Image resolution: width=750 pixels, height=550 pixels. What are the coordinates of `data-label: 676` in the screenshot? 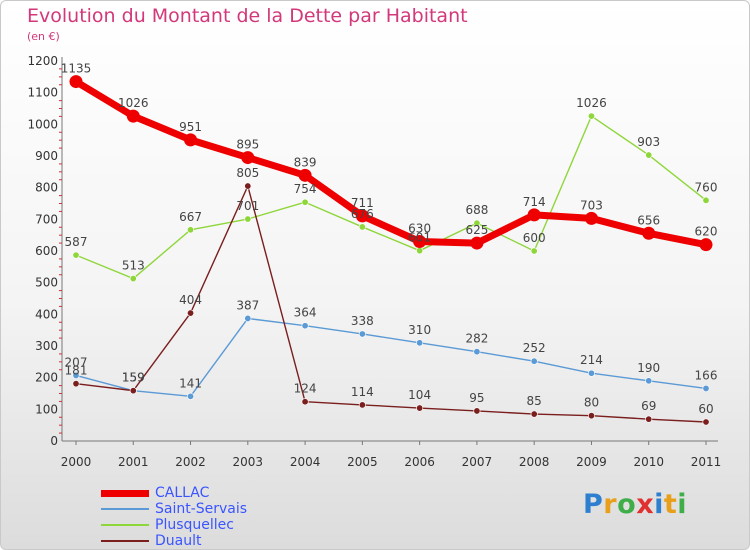 It's located at (362, 214).